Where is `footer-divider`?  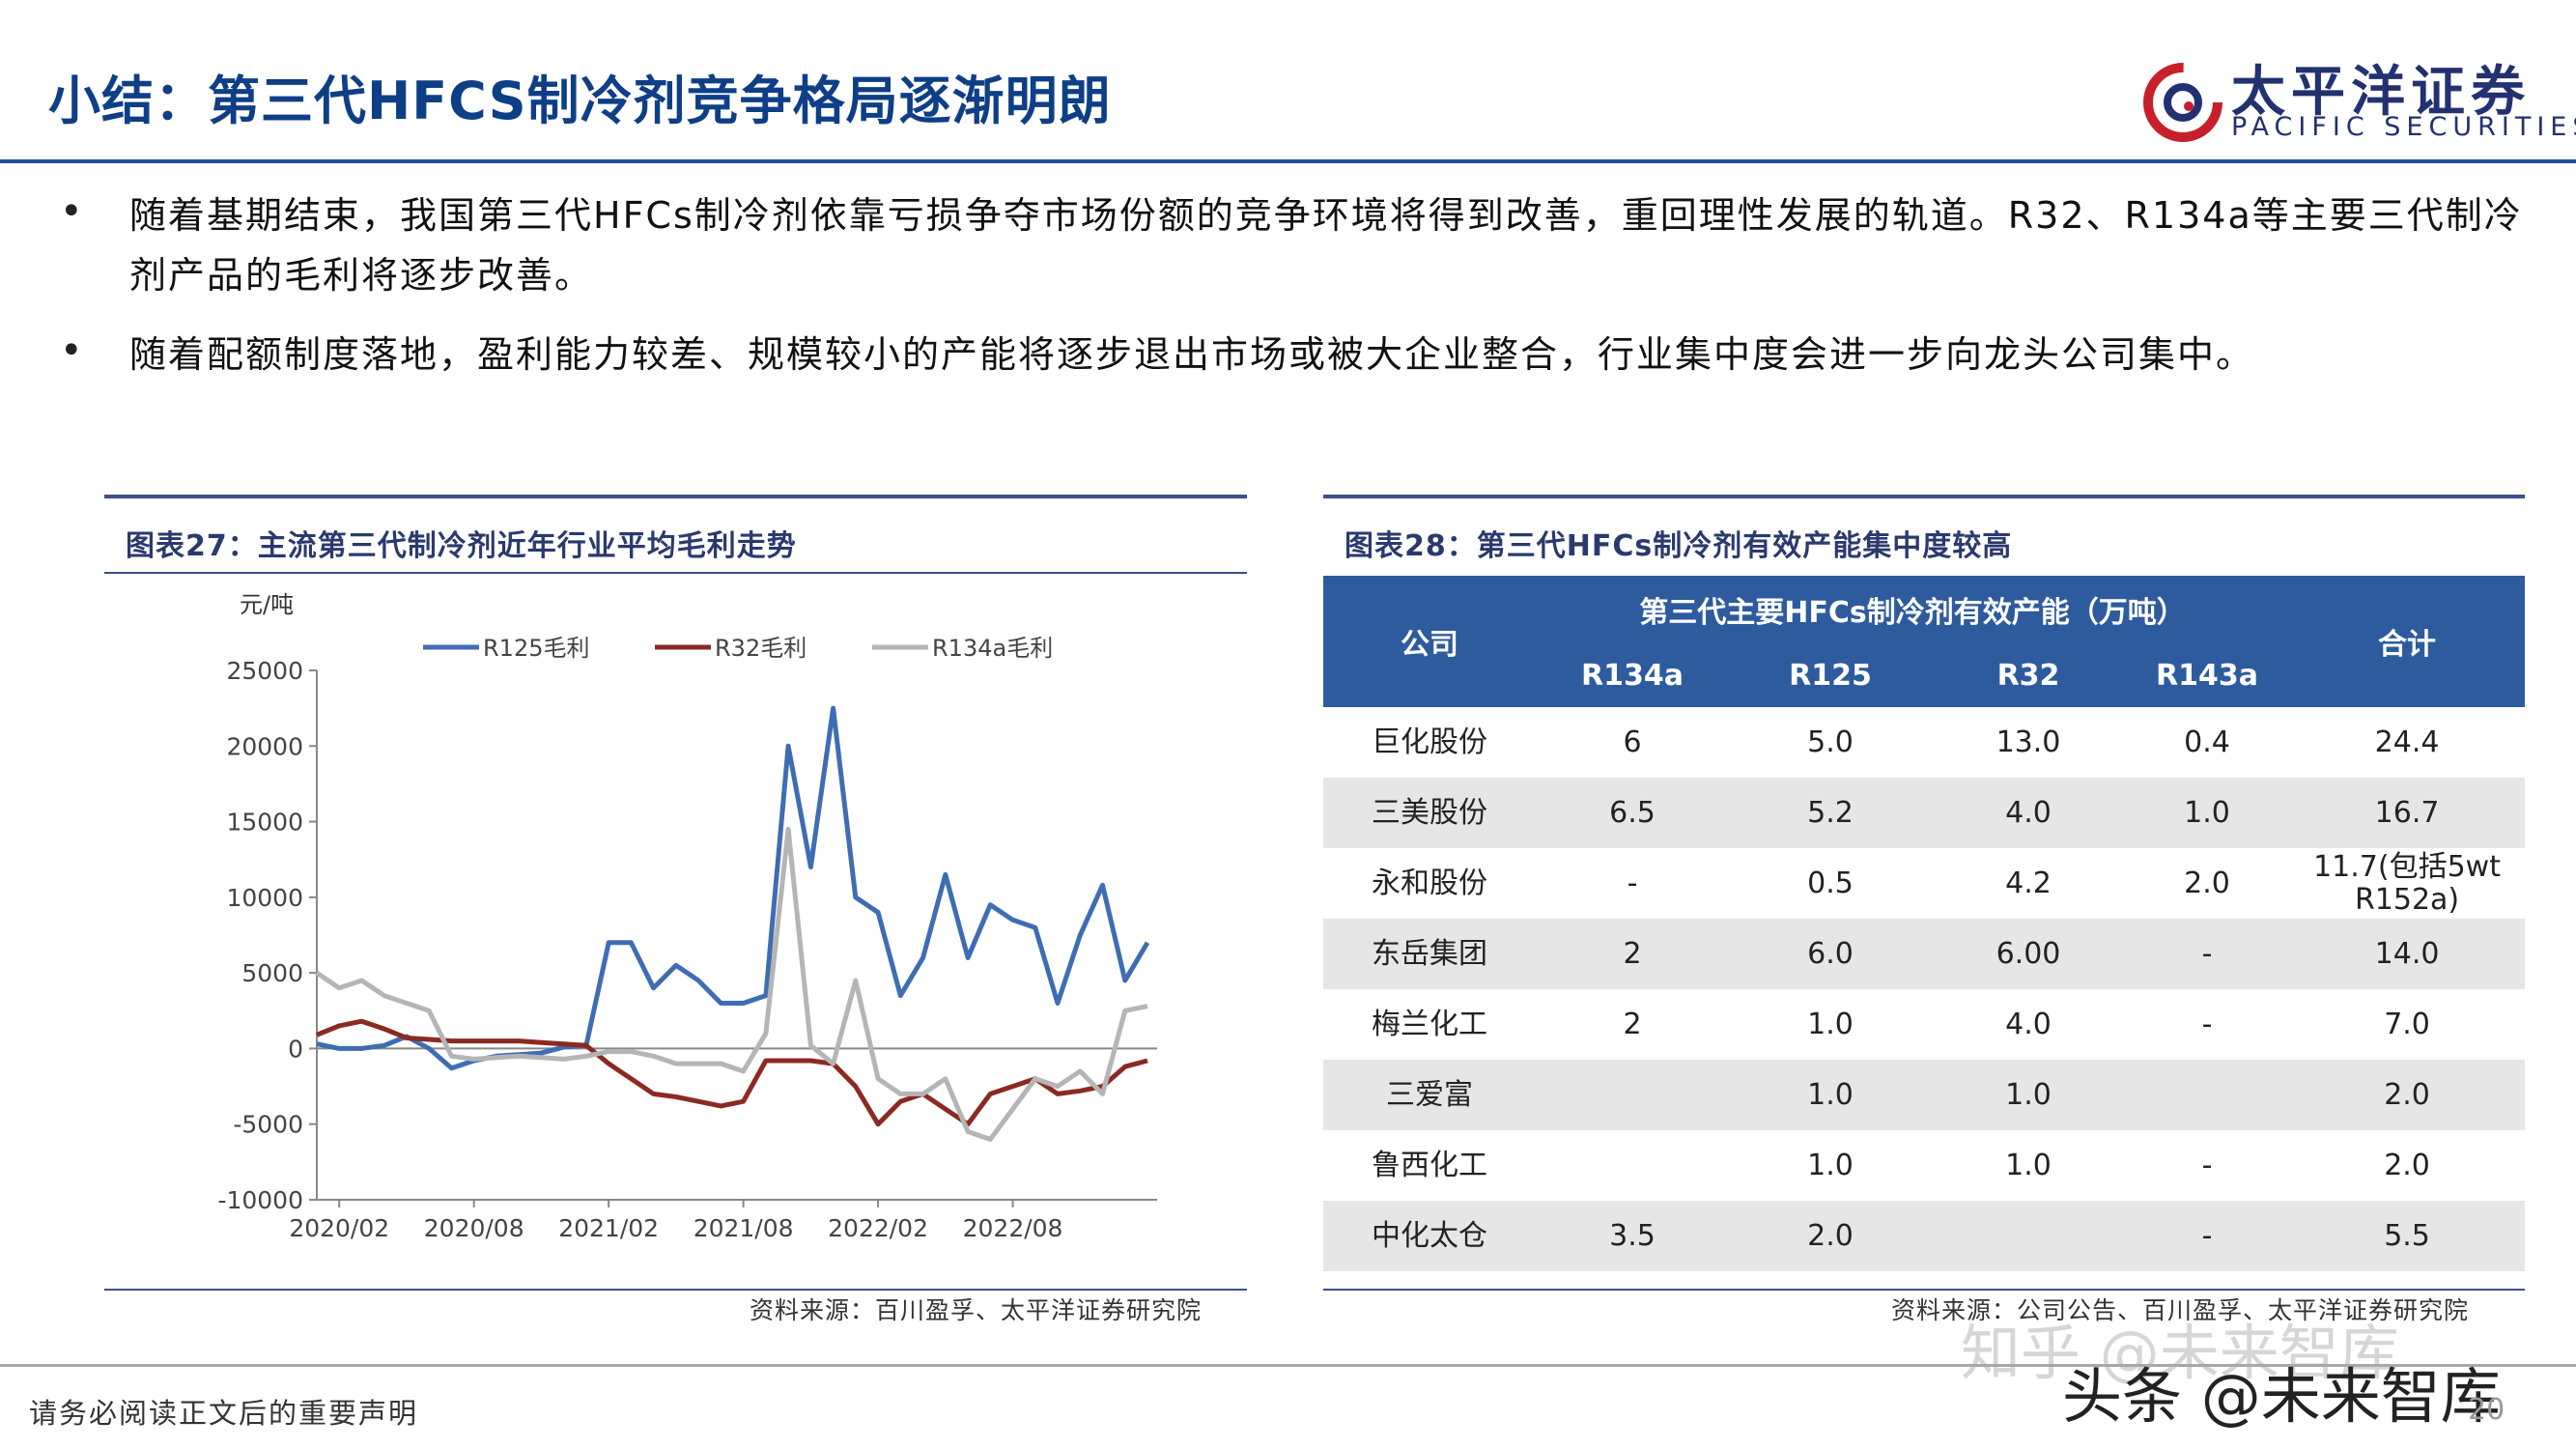 footer-divider is located at coordinates (1288, 1365).